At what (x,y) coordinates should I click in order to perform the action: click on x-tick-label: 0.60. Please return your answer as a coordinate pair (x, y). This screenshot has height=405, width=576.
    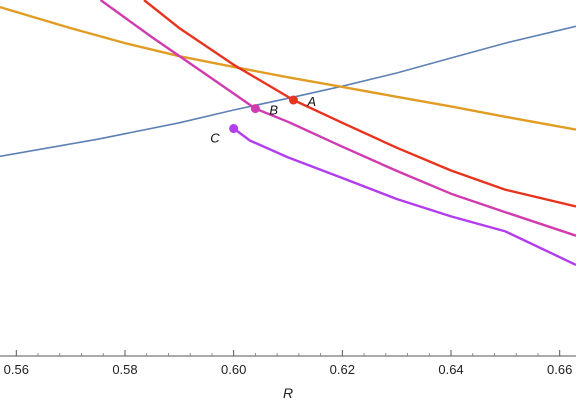
    Looking at the image, I should click on (233, 369).